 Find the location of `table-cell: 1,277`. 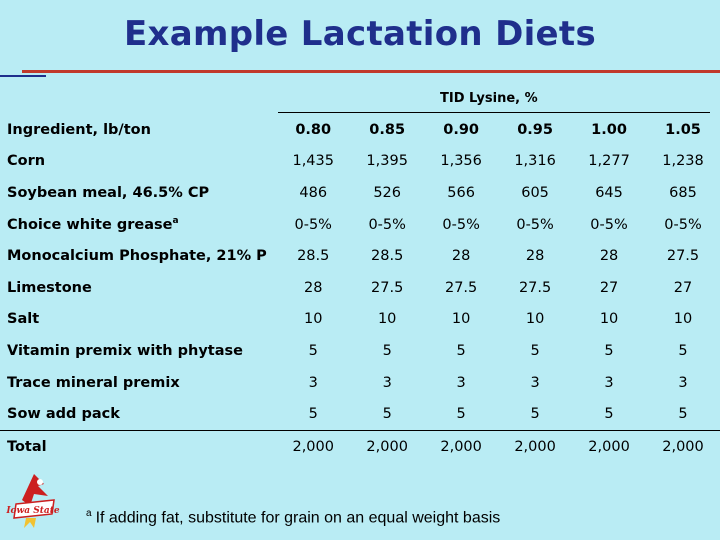

table-cell: 1,277 is located at coordinates (609, 161).